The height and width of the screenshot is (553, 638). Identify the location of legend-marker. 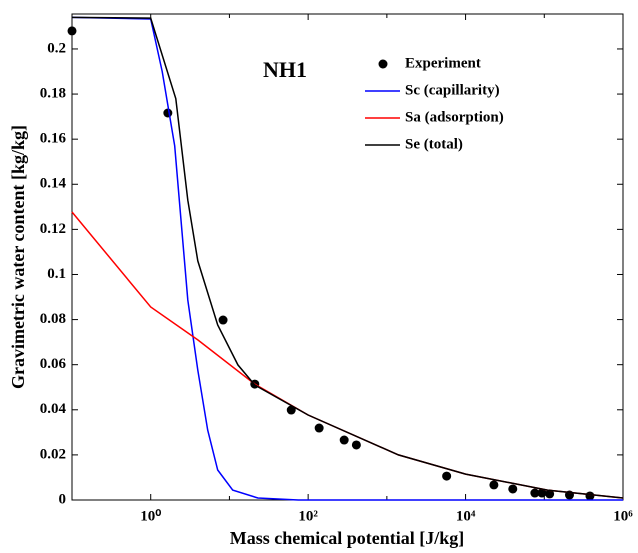
(383, 64).